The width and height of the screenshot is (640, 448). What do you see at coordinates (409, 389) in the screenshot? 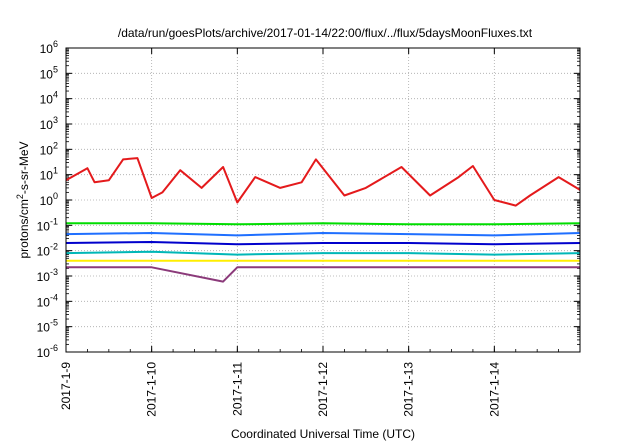
I see `x-tick-label: 2017-1-13` at bounding box center [409, 389].